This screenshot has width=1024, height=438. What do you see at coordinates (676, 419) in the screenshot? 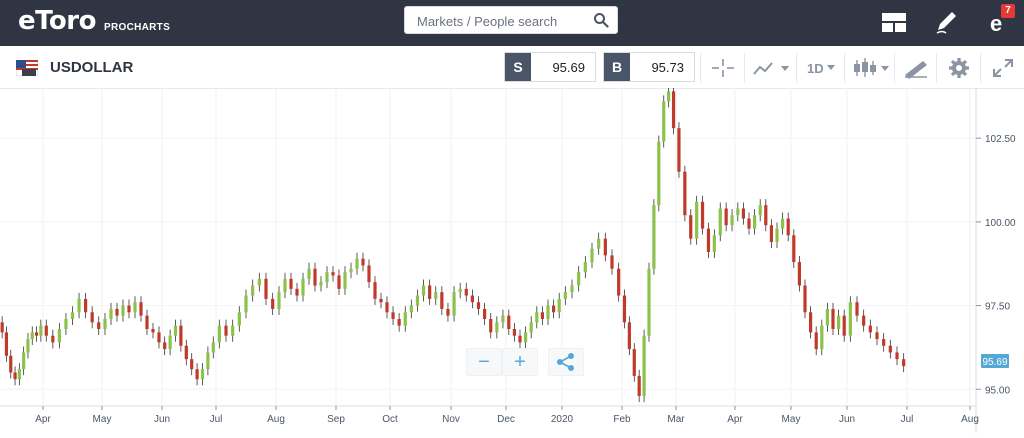
I see `x-tick-label: Mar` at bounding box center [676, 419].